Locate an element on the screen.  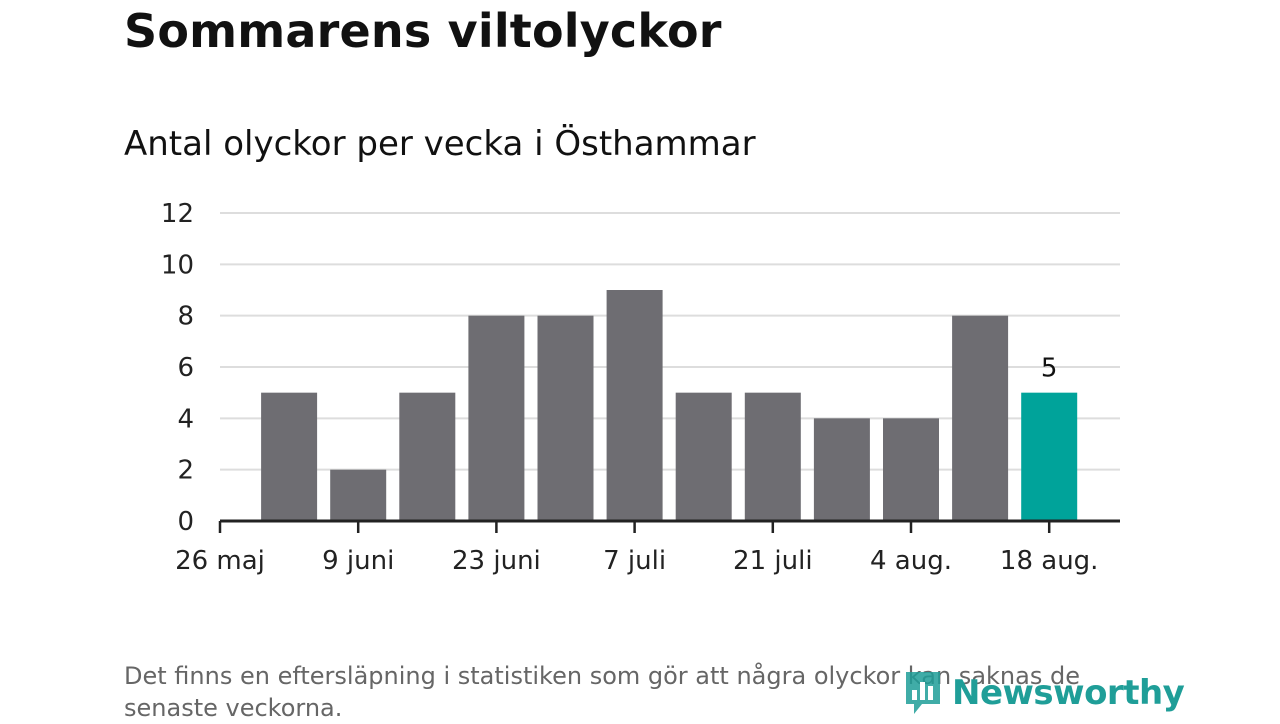
chart-subtitle: Antal olyckor per vecka i Östhammar is located at coordinates (440, 144).